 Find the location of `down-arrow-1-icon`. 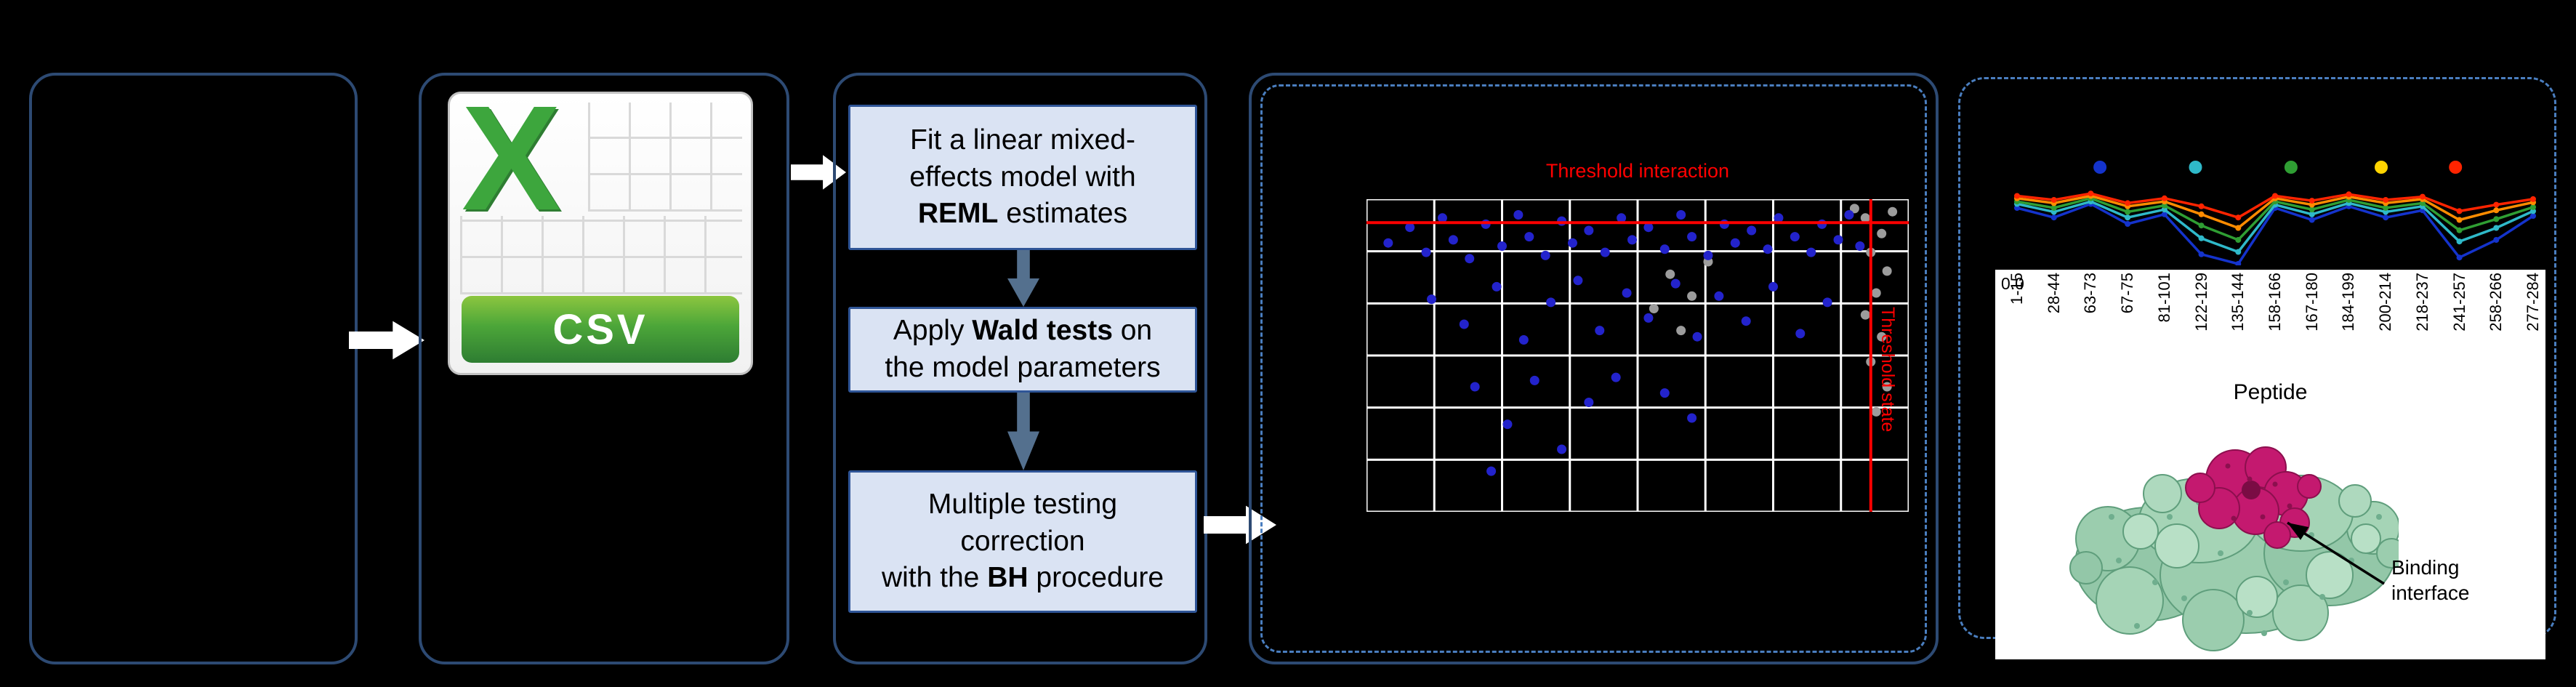

down-arrow-1-icon is located at coordinates (1023, 278).